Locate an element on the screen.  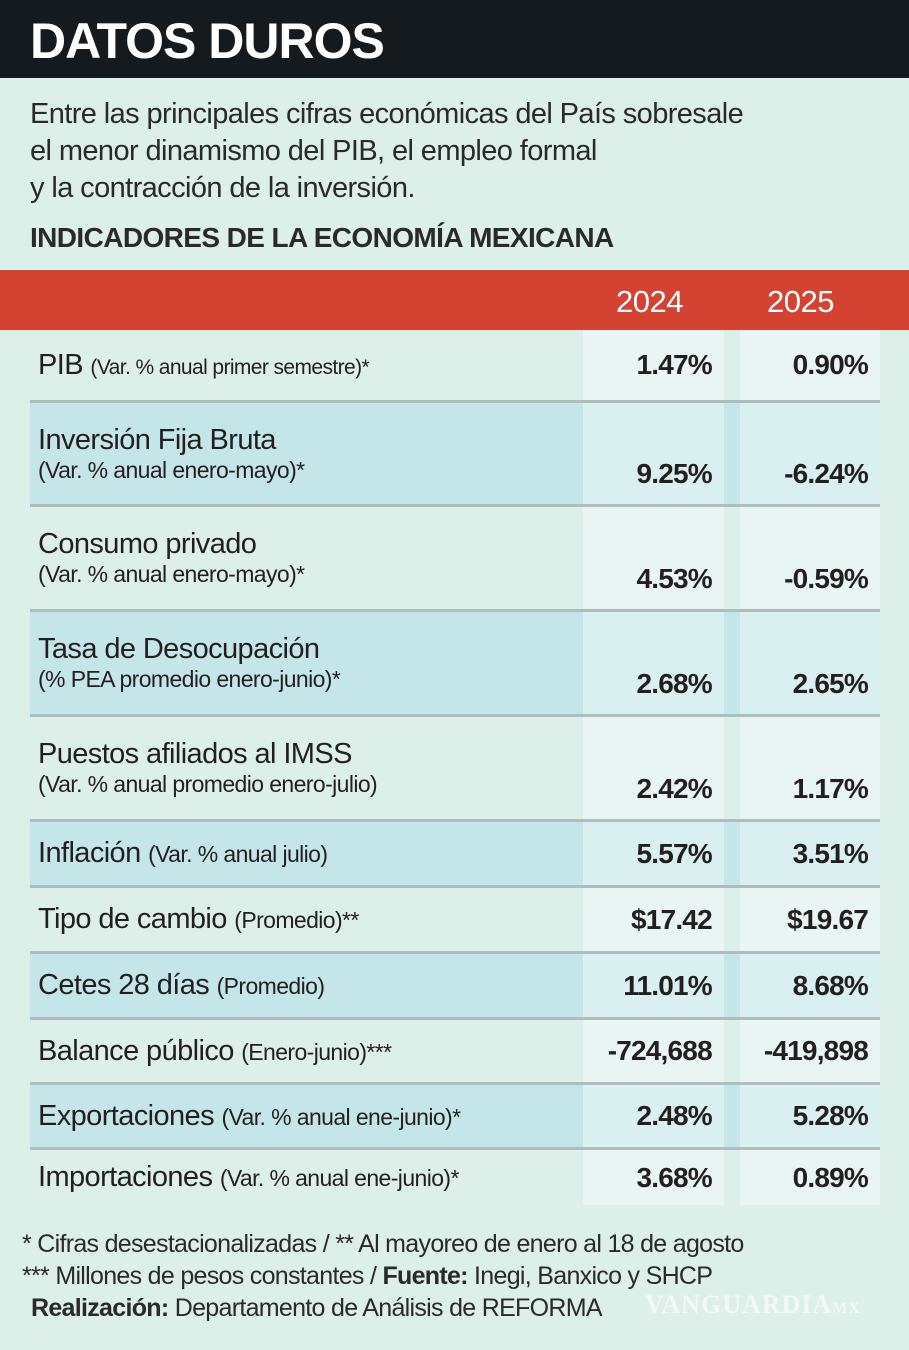
value-2025: -0.59% is located at coordinates (809, 558).